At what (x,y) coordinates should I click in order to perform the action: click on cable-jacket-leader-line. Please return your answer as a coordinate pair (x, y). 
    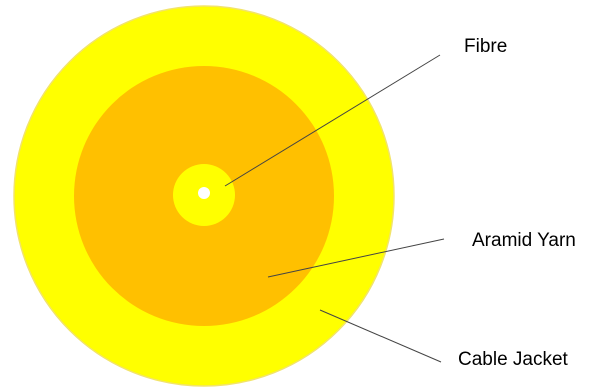
    Looking at the image, I should click on (380, 336).